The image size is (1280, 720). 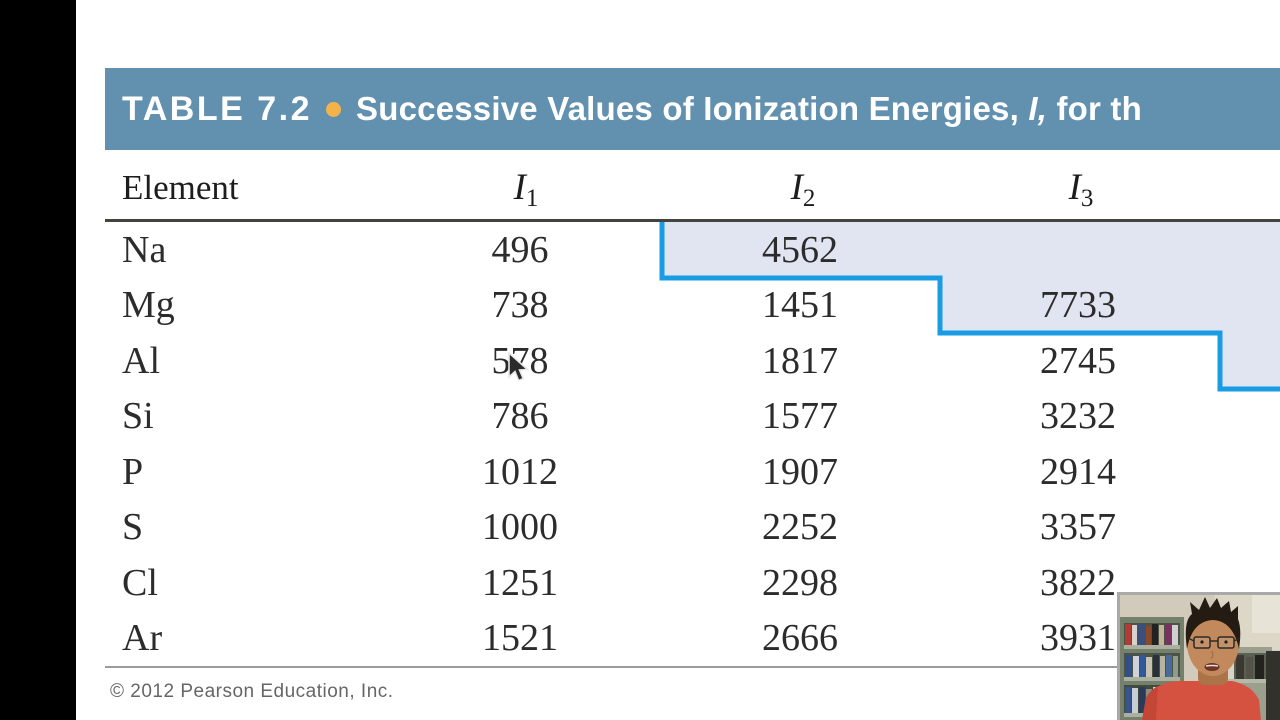 What do you see at coordinates (1078, 638) in the screenshot?
I see `i3-cell: 3931` at bounding box center [1078, 638].